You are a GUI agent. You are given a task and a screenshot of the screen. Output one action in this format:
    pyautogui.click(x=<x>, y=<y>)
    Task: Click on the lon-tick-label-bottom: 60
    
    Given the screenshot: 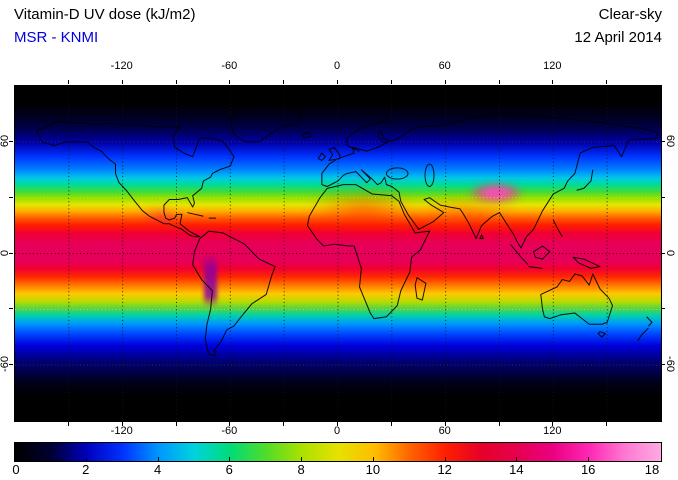 What is the action you would take?
    pyautogui.click(x=444, y=431)
    